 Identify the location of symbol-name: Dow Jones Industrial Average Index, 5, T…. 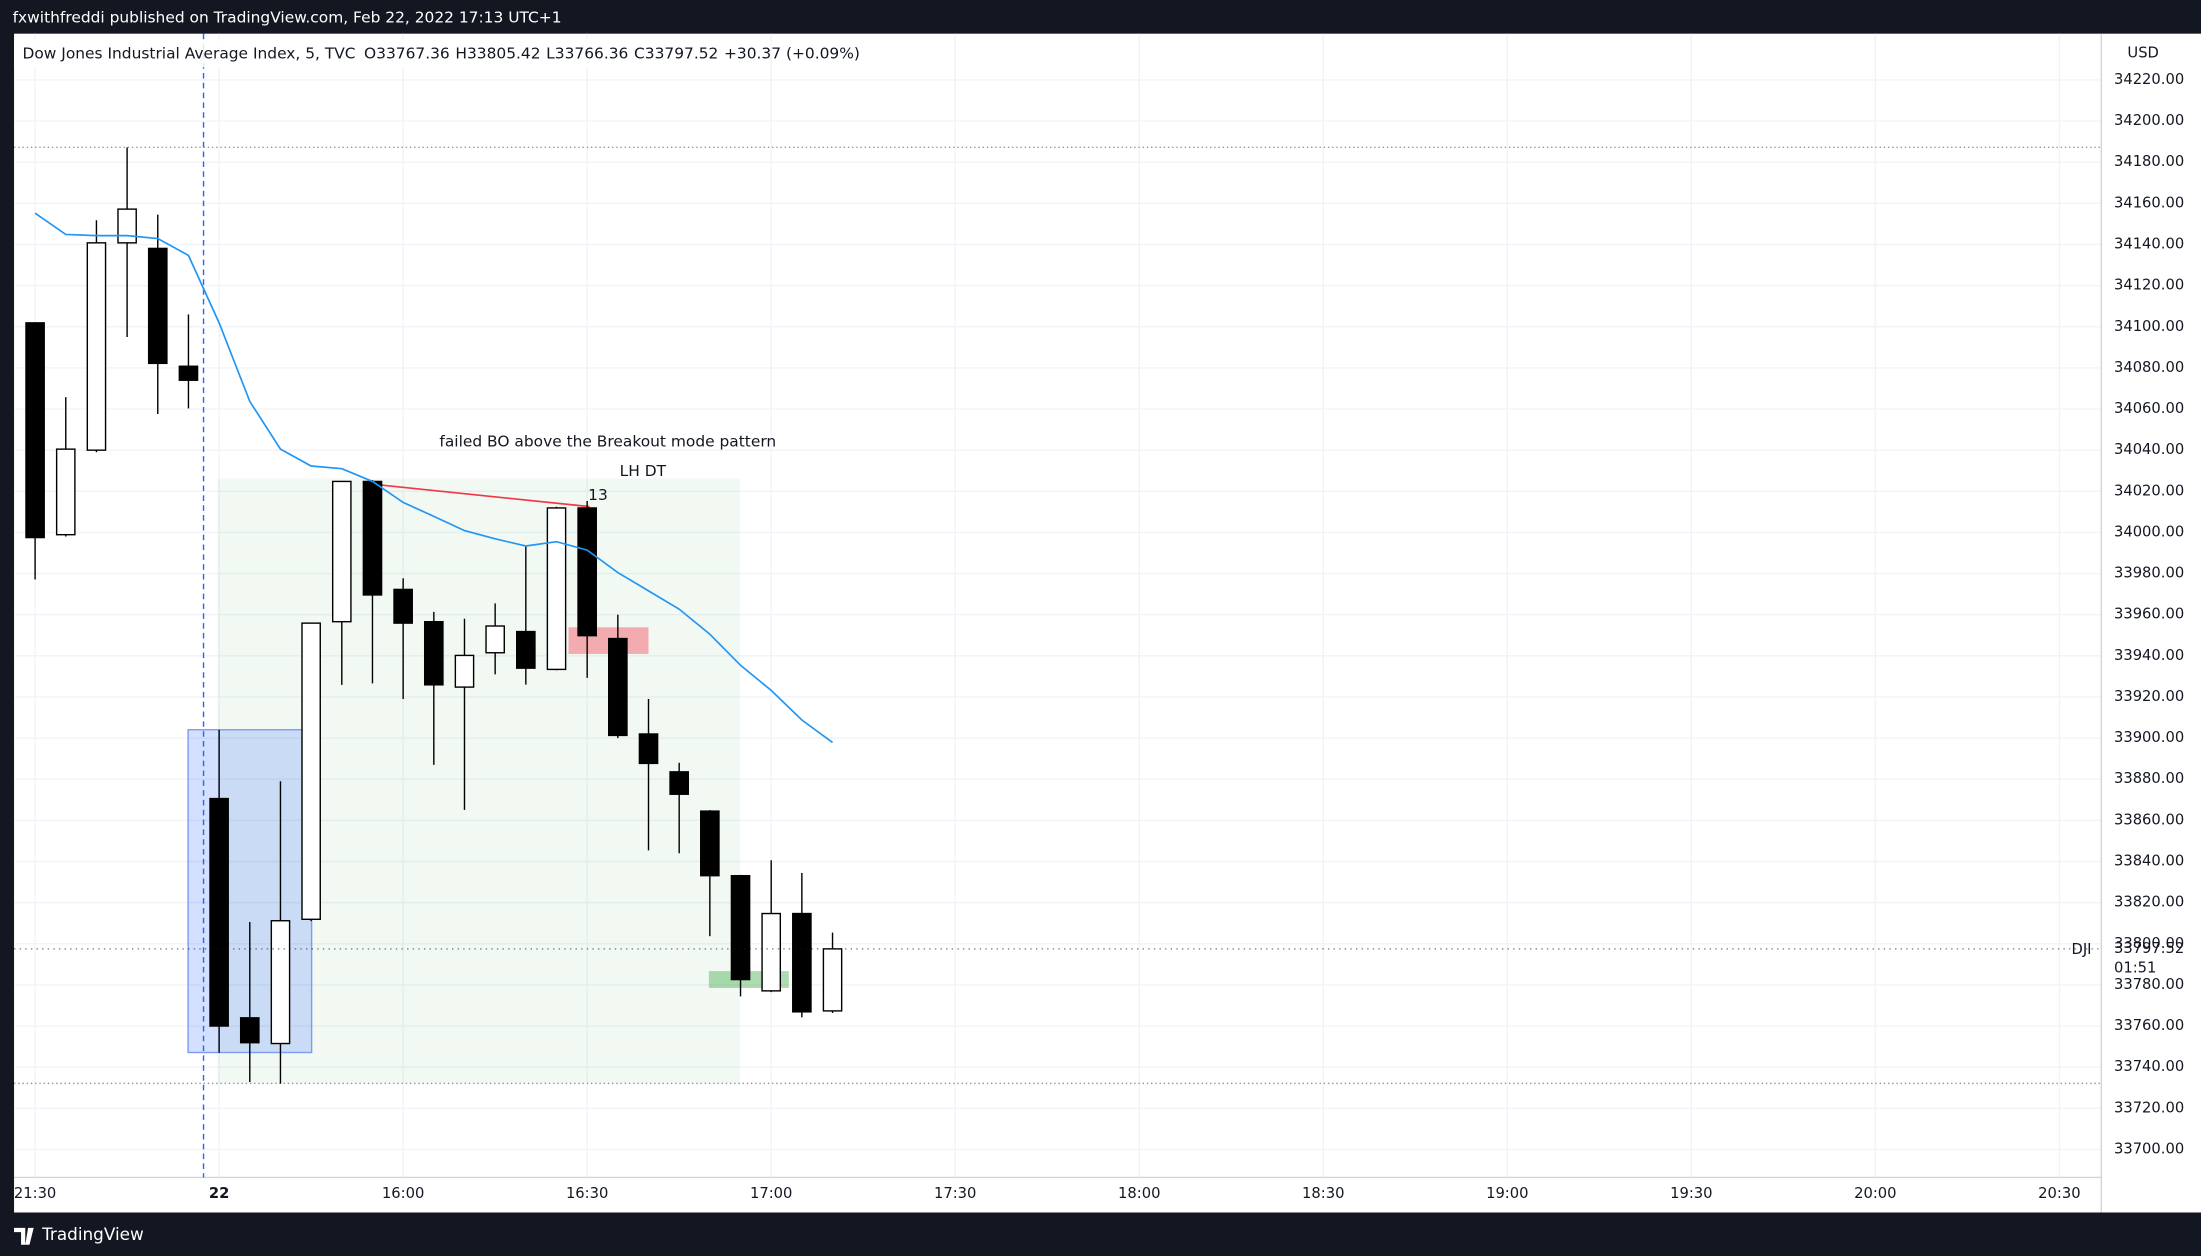
(188, 53).